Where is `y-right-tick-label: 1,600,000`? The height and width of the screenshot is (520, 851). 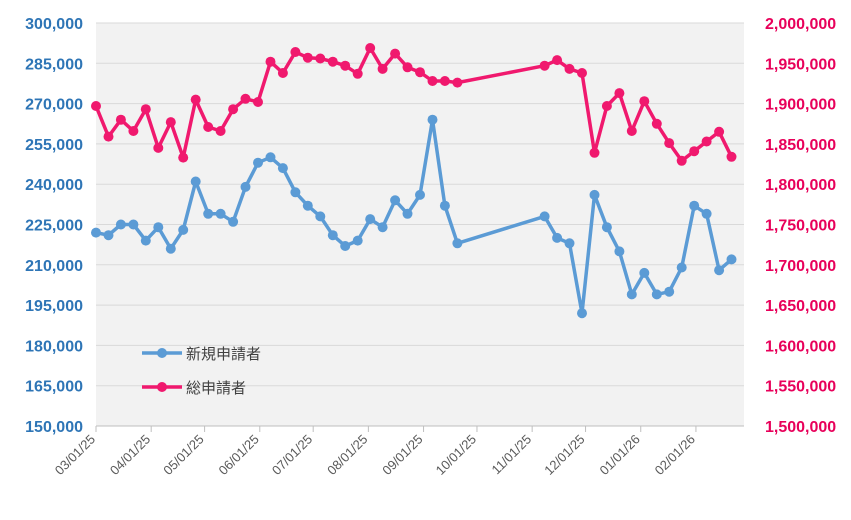
y-right-tick-label: 1,600,000 is located at coordinates (800, 346).